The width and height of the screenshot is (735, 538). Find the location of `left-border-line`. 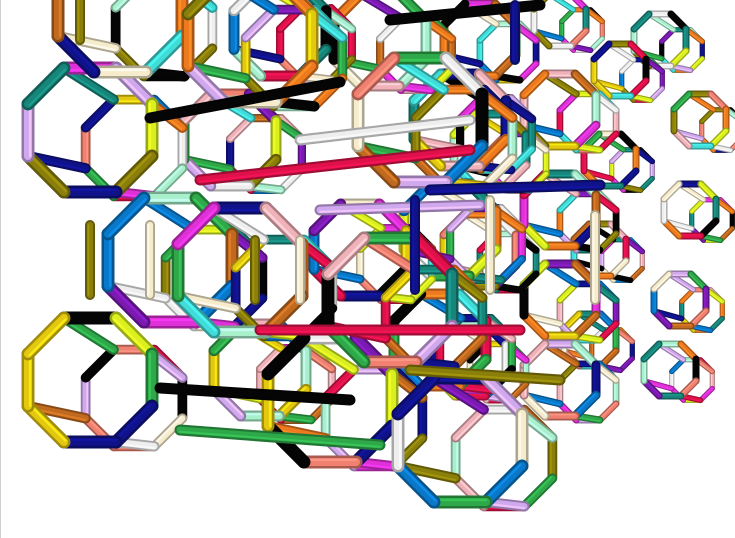

left-border-line is located at coordinates (0, 269).